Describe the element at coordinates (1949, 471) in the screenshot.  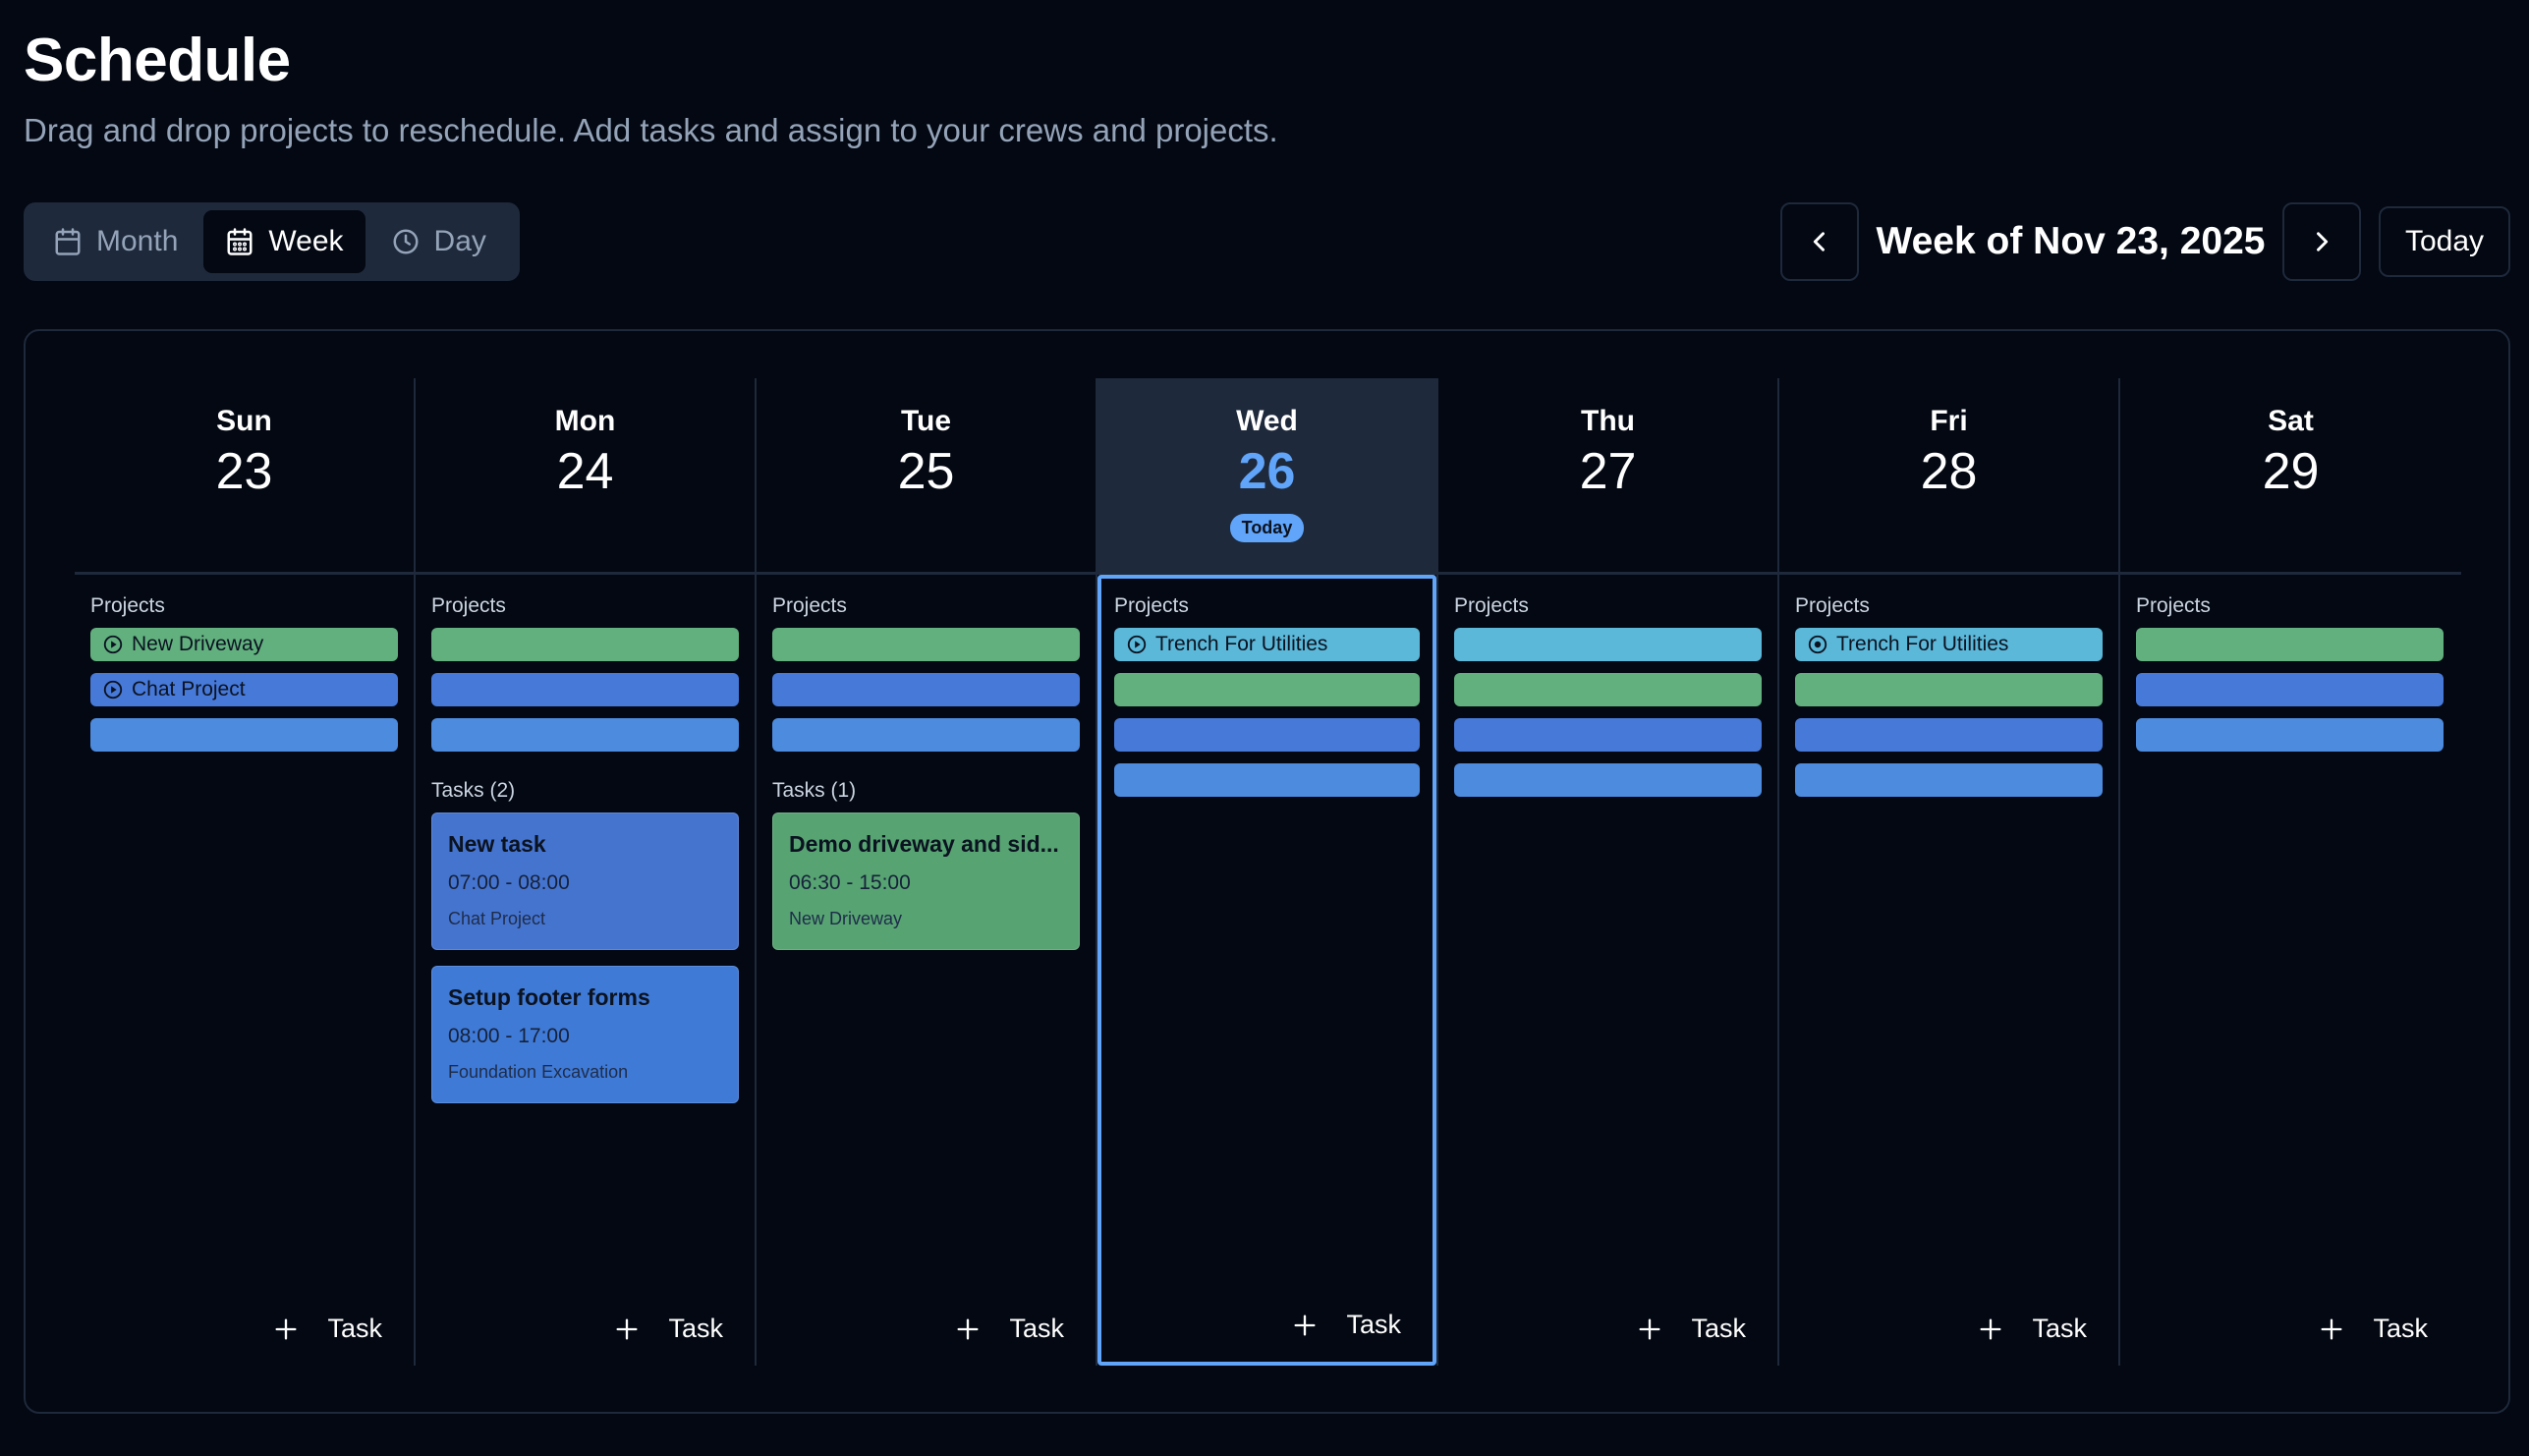
I see `day-number: 28` at that location.